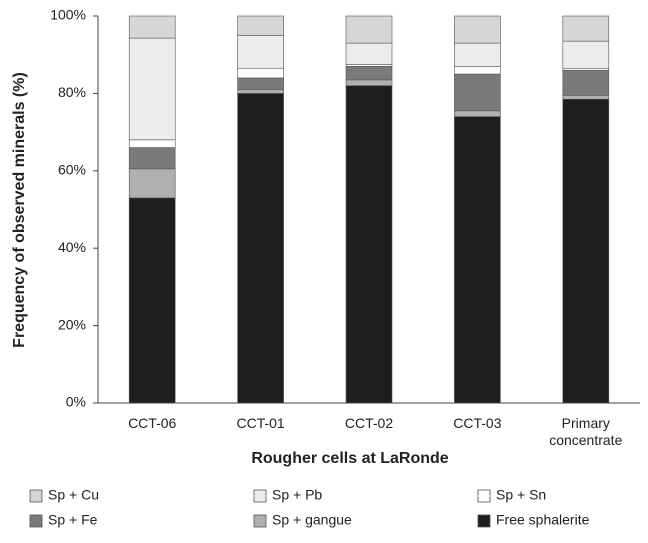 This screenshot has height=543, width=648. What do you see at coordinates (72, 247) in the screenshot?
I see `y-tick-label: 40%` at bounding box center [72, 247].